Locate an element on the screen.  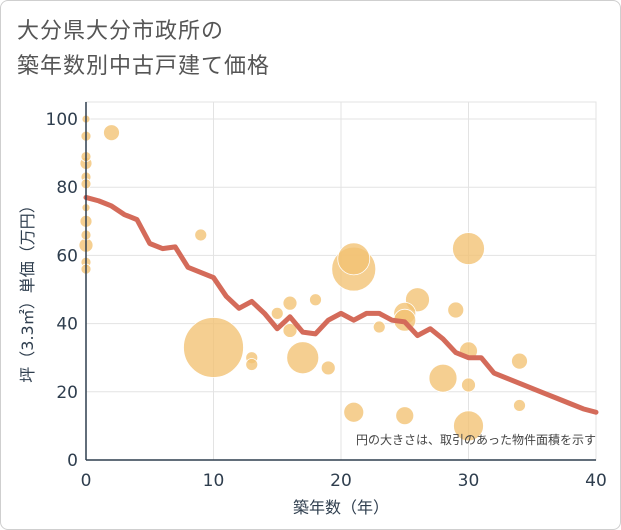
x-tick-label: 0 is located at coordinates (86, 481).